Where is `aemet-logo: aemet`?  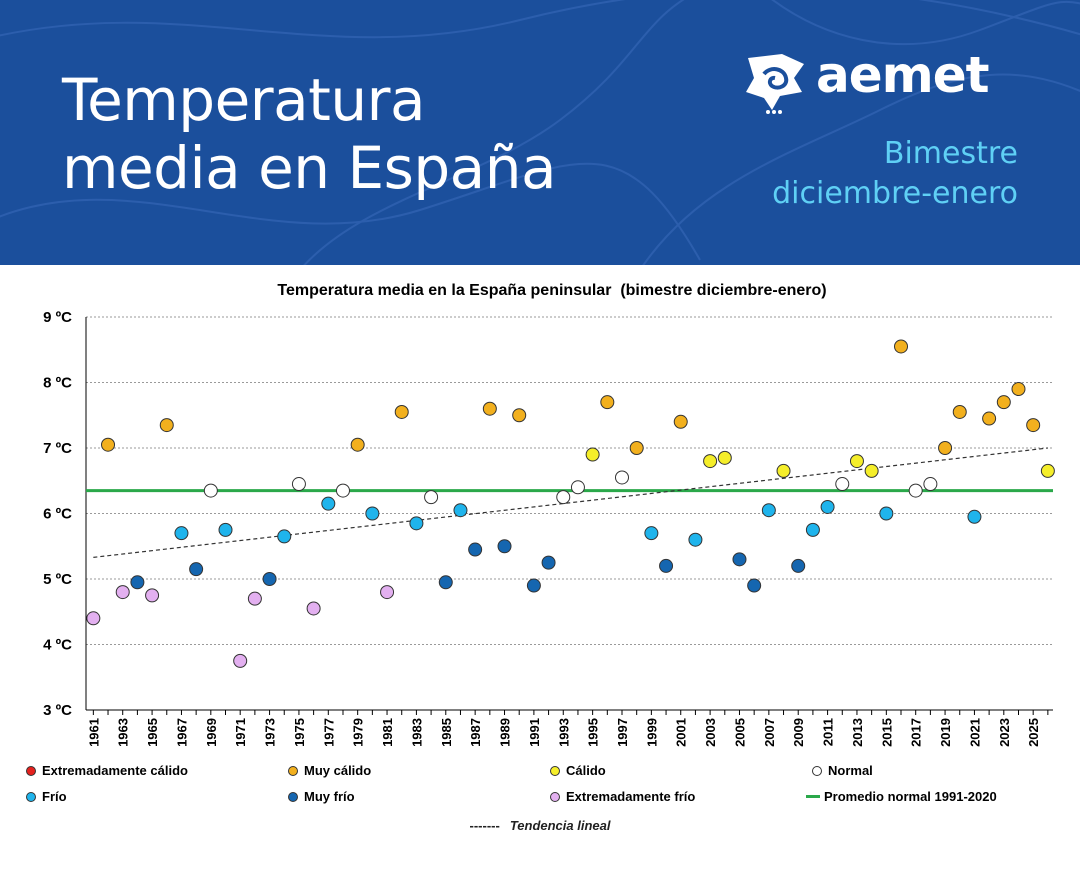 aemet-logo: aemet is located at coordinates (887, 82).